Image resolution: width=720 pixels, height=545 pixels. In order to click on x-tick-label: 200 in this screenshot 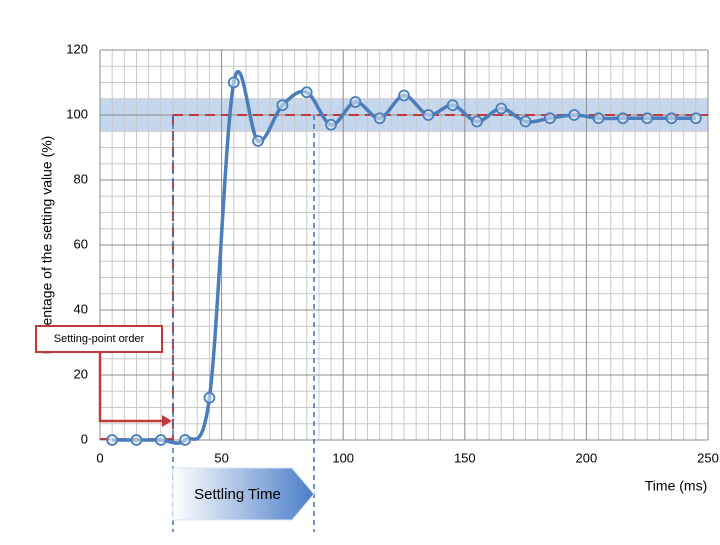, I will do `click(587, 457)`.